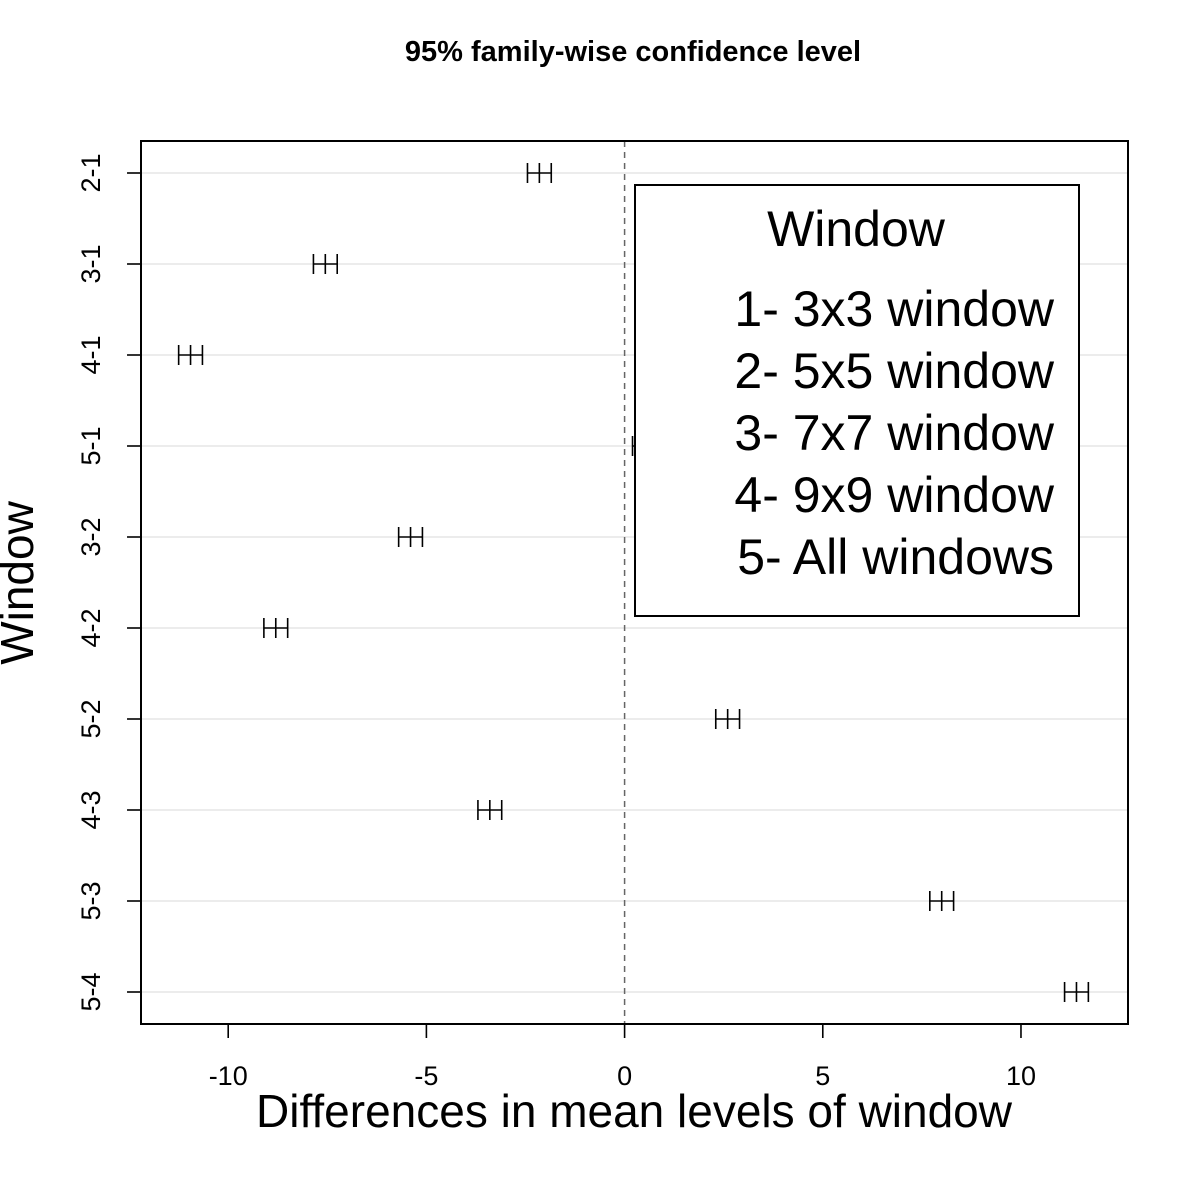 The height and width of the screenshot is (1200, 1200). Describe the element at coordinates (91, 809) in the screenshot. I see `y-tick-label-4-3: 4-3` at that location.